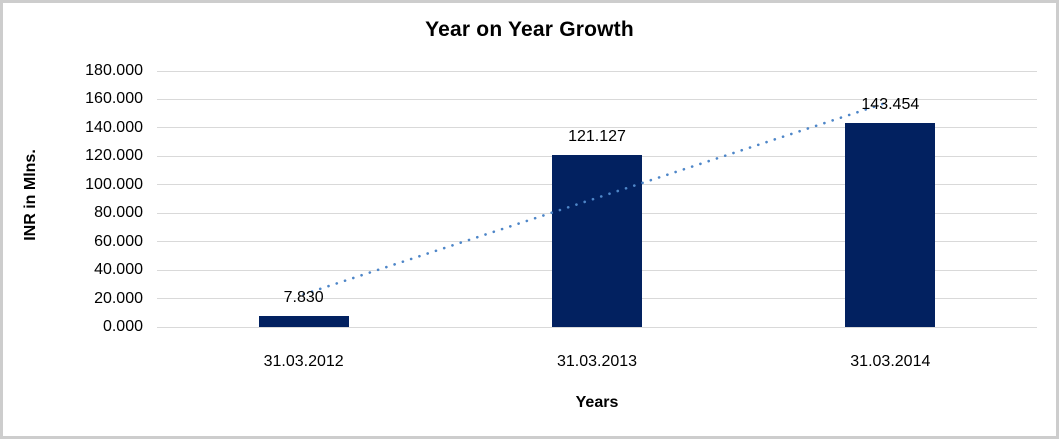 The image size is (1059, 439). I want to click on bar-value-label: 121.127, so click(597, 136).